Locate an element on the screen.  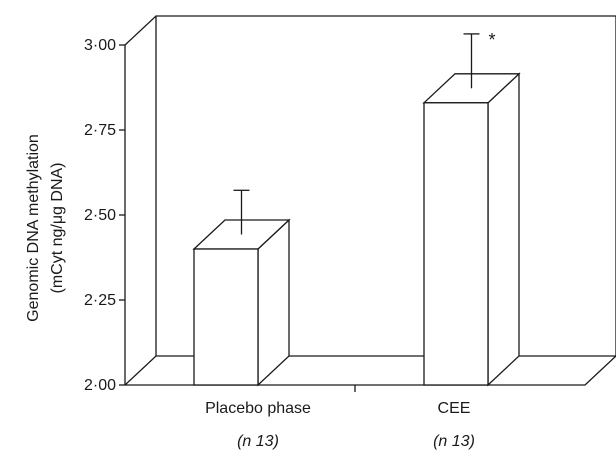
y-axis-ticks: 2·00 2·25 2·50 2·75 3·00 is located at coordinates (104, 215).